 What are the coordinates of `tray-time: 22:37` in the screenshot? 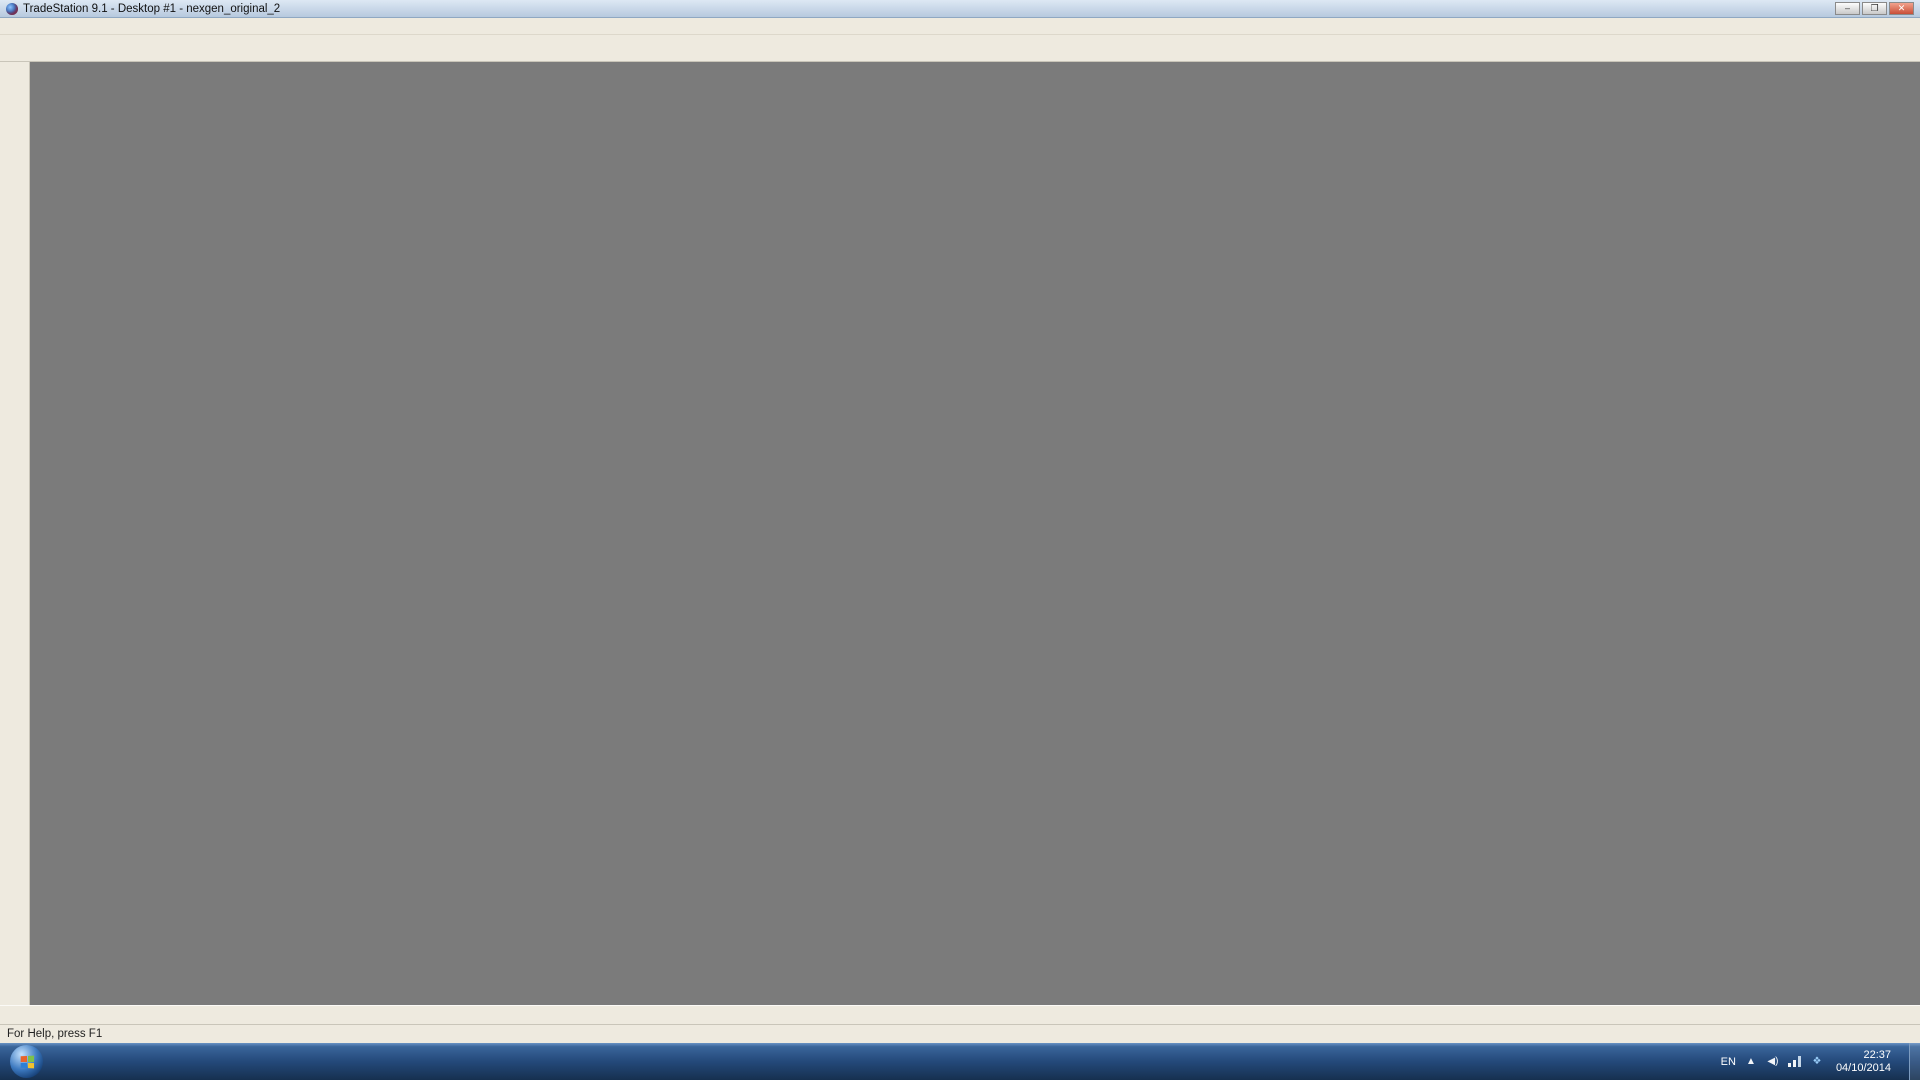 It's located at (1877, 1054).